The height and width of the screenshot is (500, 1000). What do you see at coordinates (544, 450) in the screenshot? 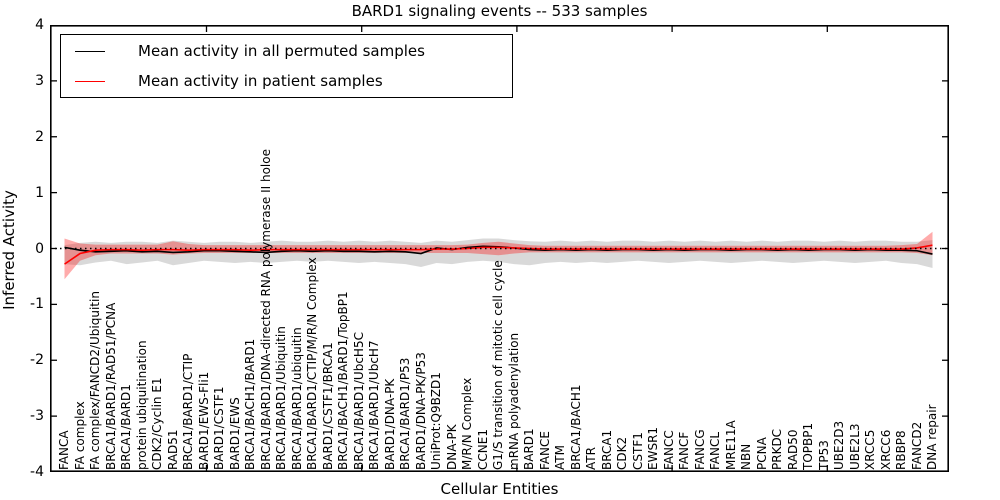
I see `x-tick-label: FANCE` at bounding box center [544, 450].